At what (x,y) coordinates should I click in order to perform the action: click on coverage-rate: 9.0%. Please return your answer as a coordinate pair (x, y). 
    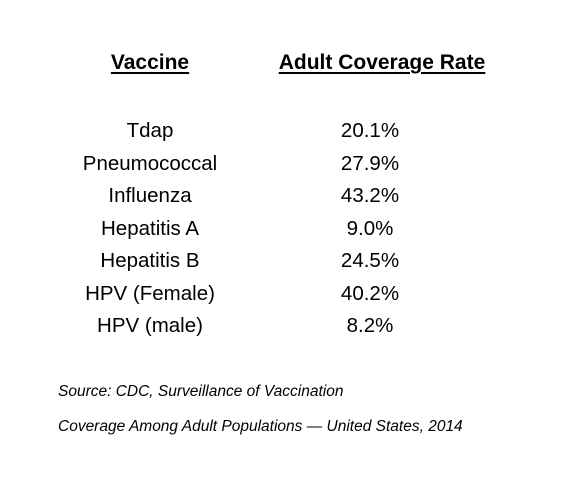
    Looking at the image, I should click on (370, 228).